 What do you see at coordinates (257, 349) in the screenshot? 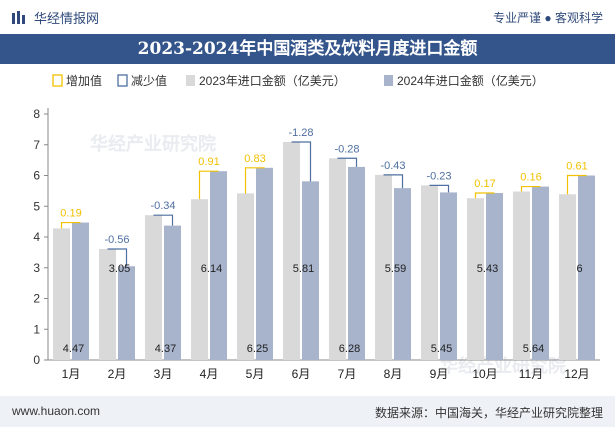
I see `value-label-2024: 6.25` at bounding box center [257, 349].